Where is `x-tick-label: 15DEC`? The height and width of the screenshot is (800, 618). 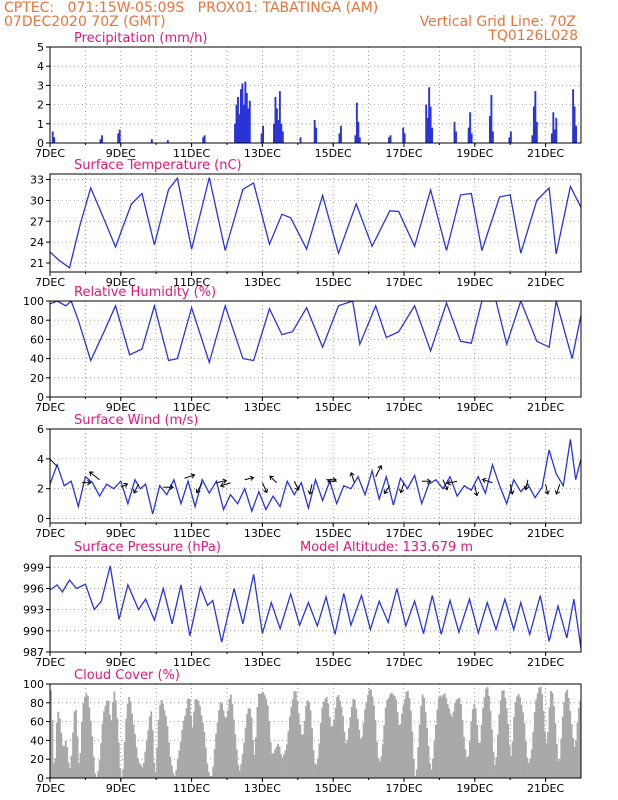 x-tick-label: 15DEC is located at coordinates (333, 788).